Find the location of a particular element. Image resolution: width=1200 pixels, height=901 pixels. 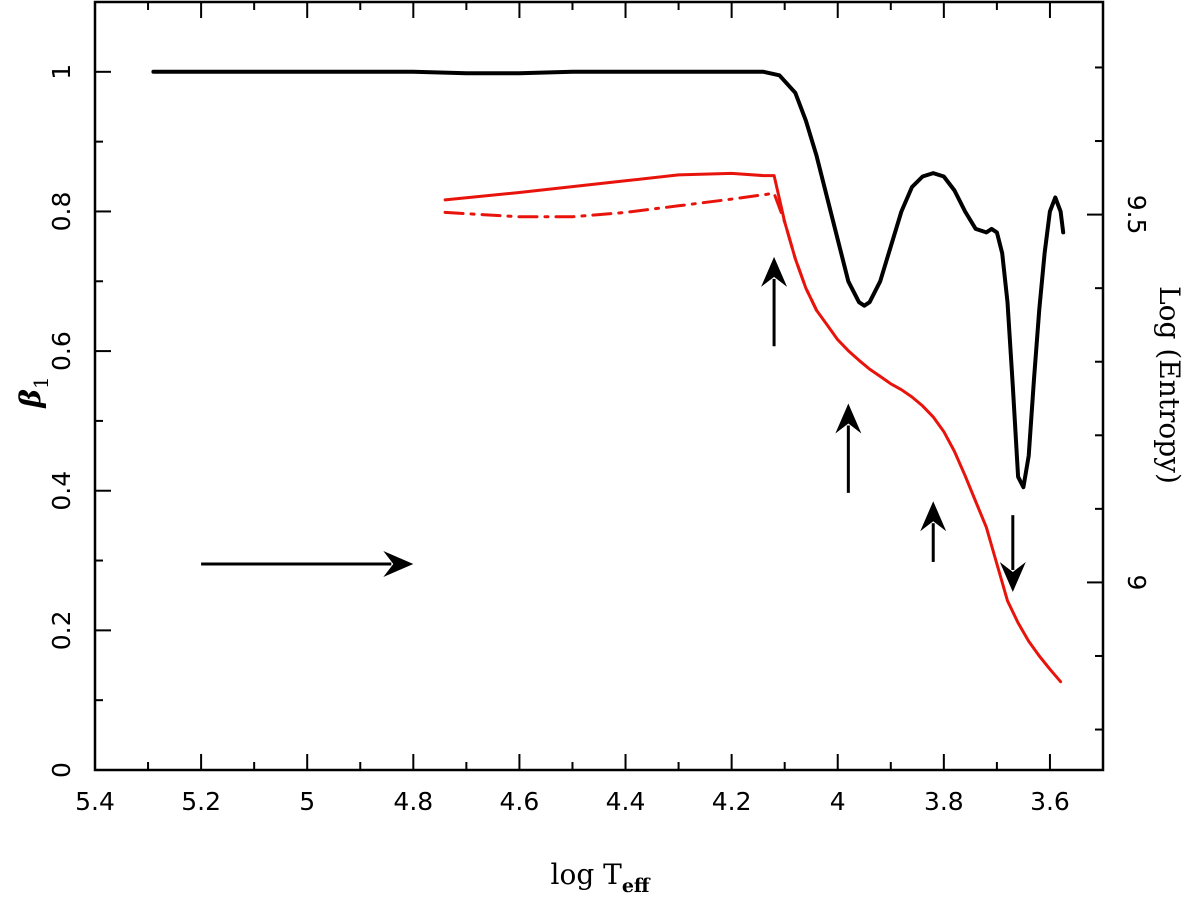

y-left-tick-label: 0 is located at coordinates (61, 770).